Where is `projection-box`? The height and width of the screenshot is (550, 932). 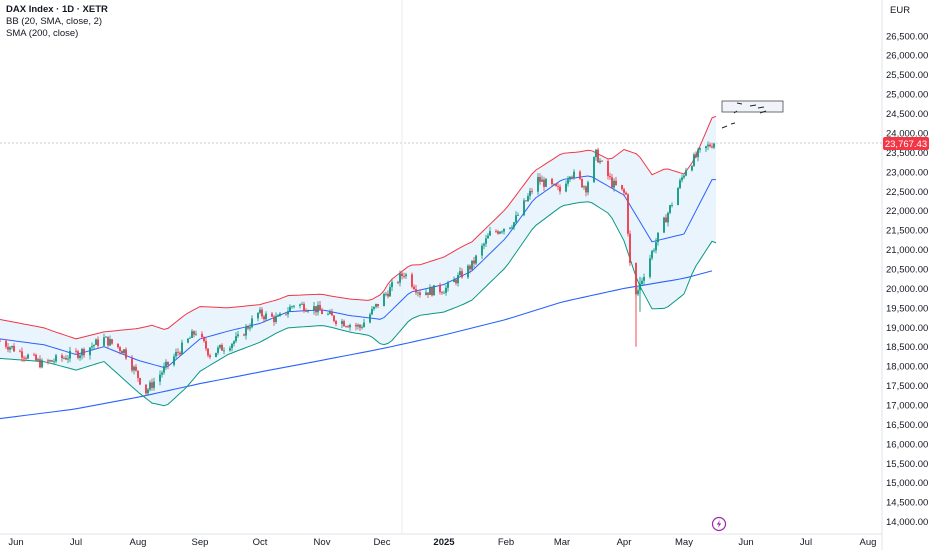 projection-box is located at coordinates (752, 106).